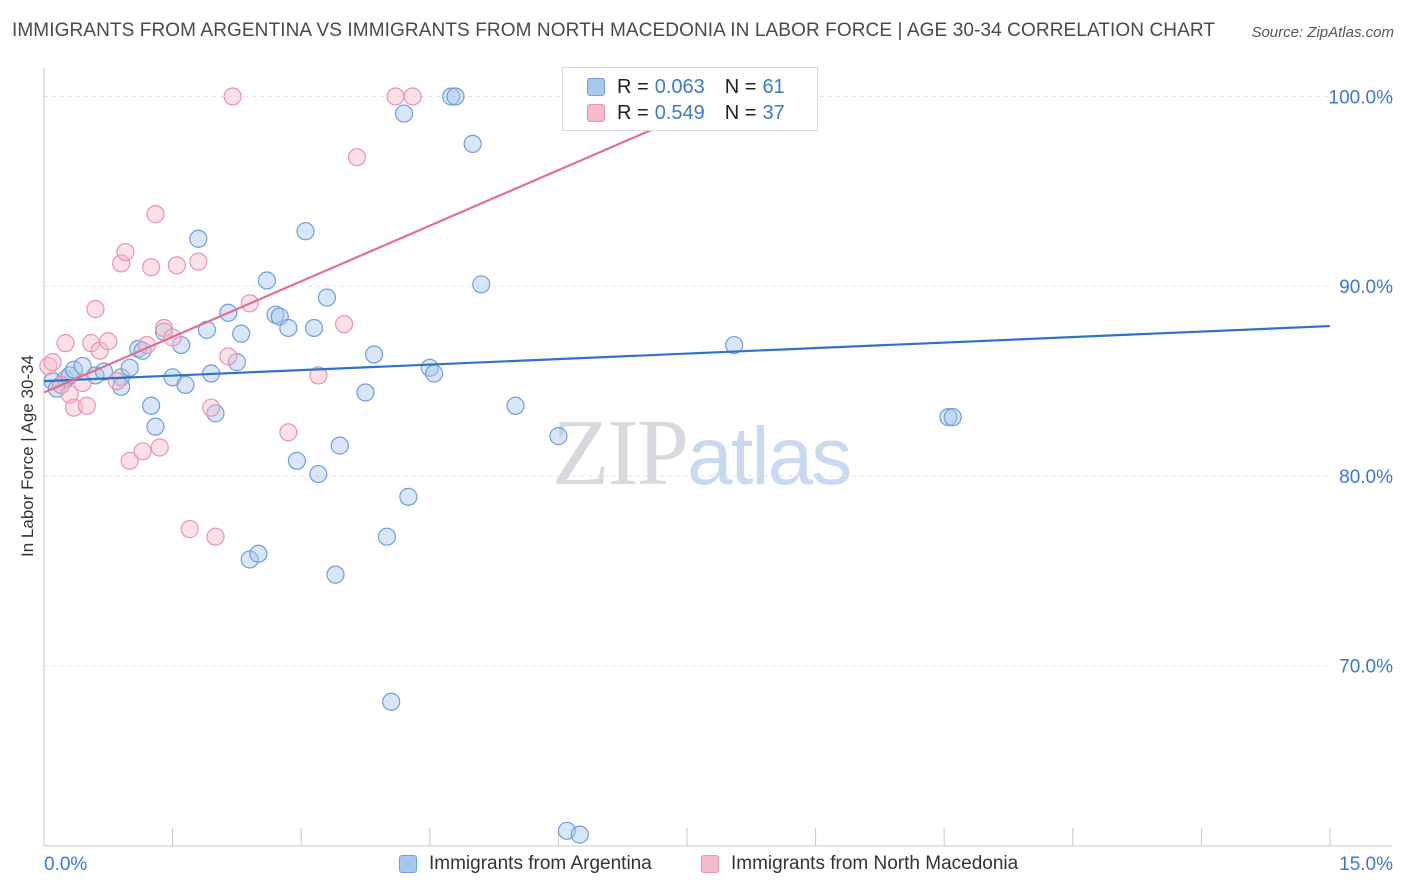 The image size is (1406, 892). Describe the element at coordinates (1366, 667) in the screenshot. I see `y-tick-label: 70.0%` at that location.